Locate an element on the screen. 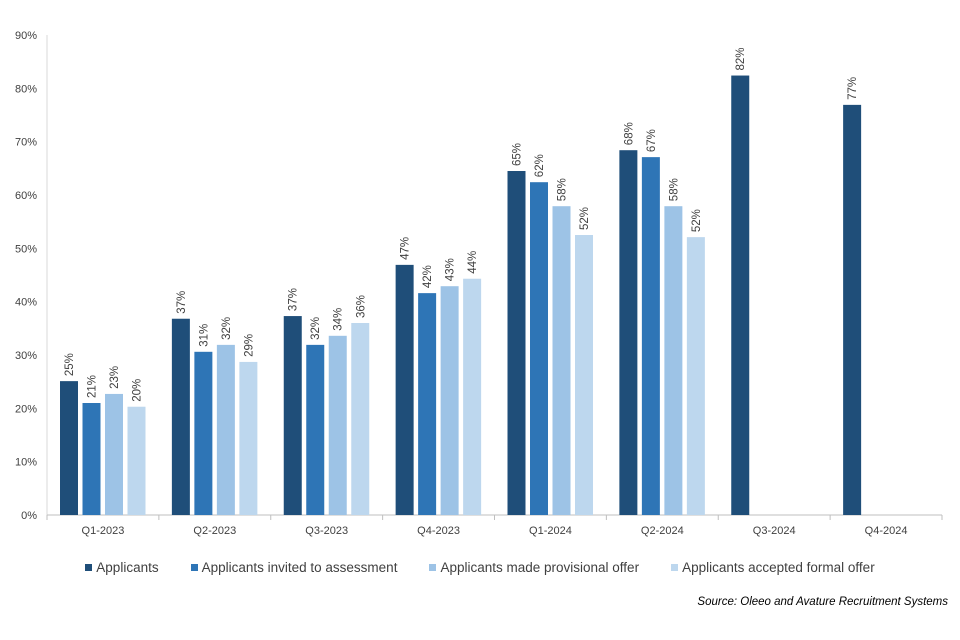  y-tick-label: 30% is located at coordinates (26, 356).